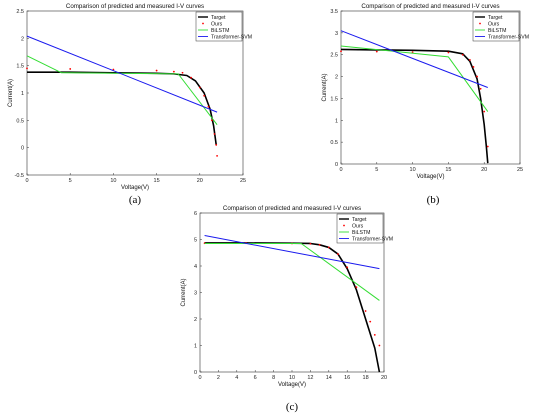 This screenshot has width=550, height=420. Describe the element at coordinates (329, 378) in the screenshot. I see `x-tick-label: 14` at that location.